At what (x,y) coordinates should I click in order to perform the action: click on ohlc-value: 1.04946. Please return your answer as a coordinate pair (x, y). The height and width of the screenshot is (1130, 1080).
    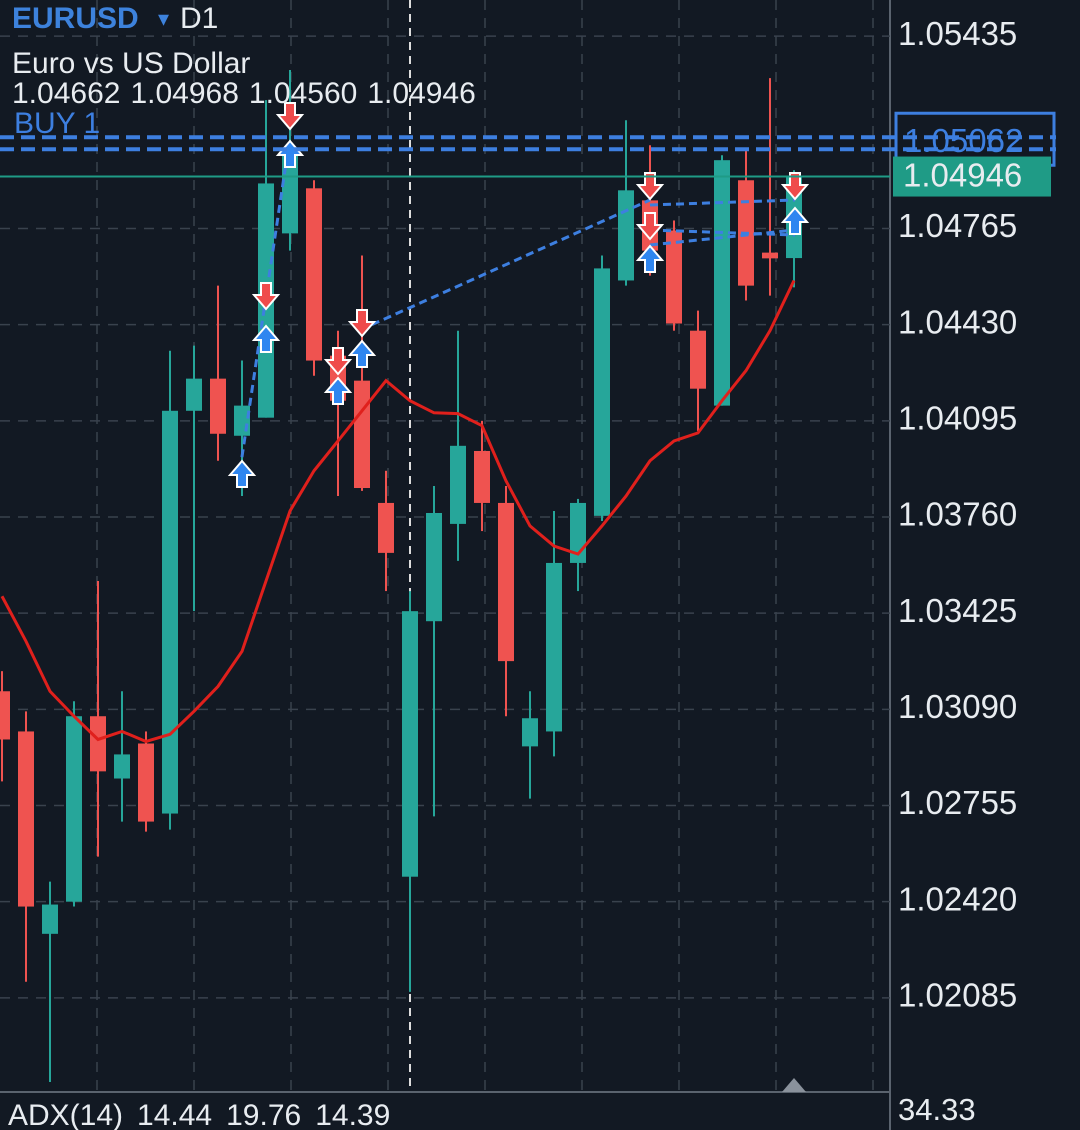
    Looking at the image, I should click on (421, 93).